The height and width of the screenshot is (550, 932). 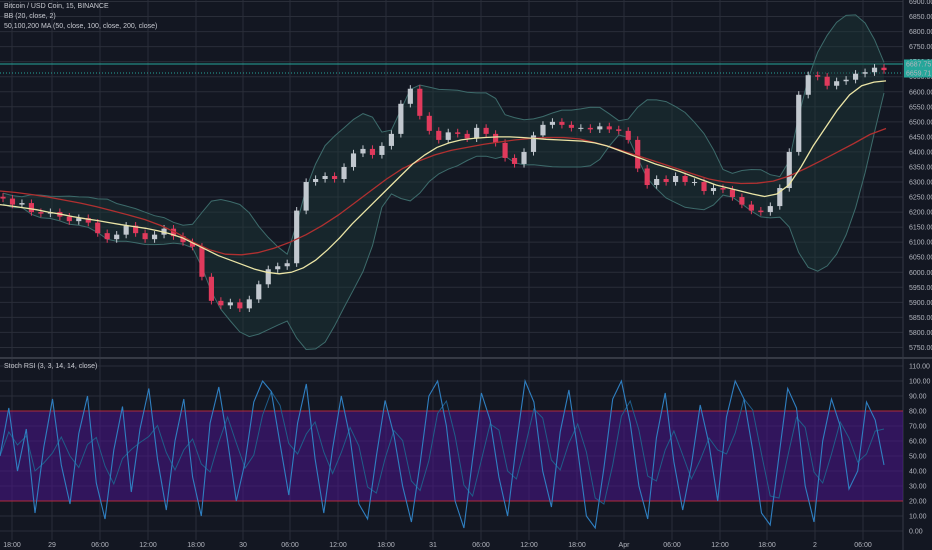 What do you see at coordinates (920, 228) in the screenshot?
I see `price-tick-label: 6150.00` at bounding box center [920, 228].